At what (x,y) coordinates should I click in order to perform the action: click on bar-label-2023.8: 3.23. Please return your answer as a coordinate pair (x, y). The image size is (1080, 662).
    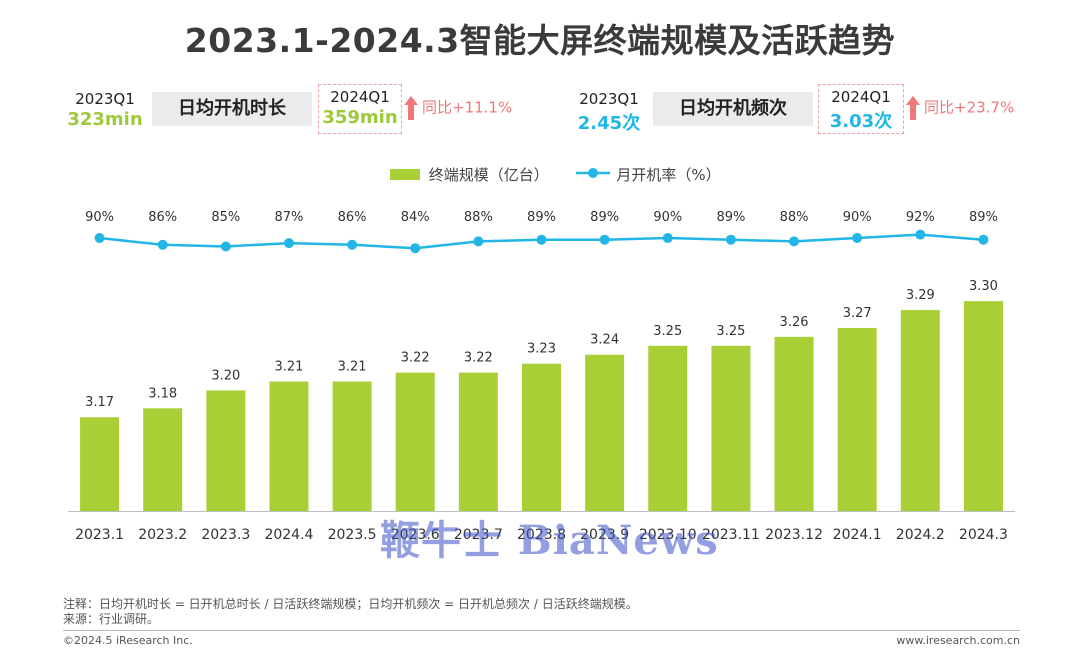
    Looking at the image, I should click on (541, 349).